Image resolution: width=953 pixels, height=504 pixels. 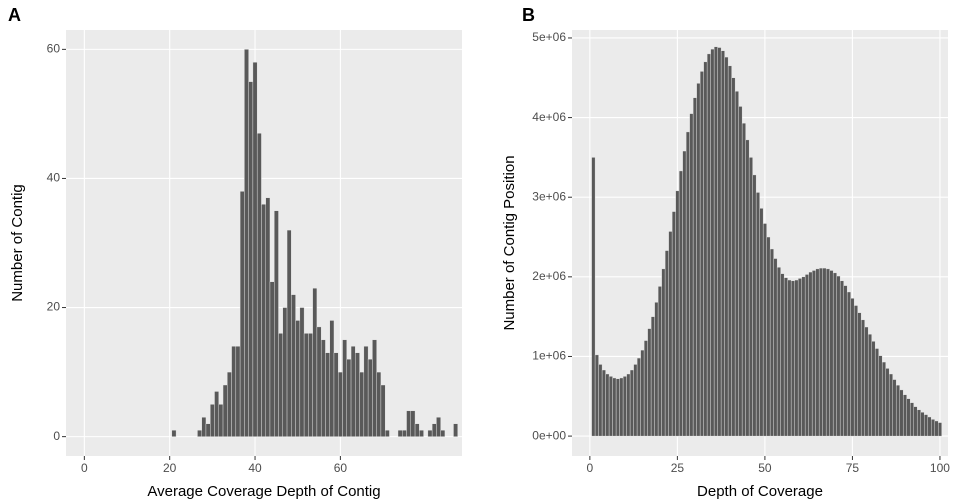 What do you see at coordinates (678, 468) in the screenshot?
I see `x-tick-label: 25` at bounding box center [678, 468].